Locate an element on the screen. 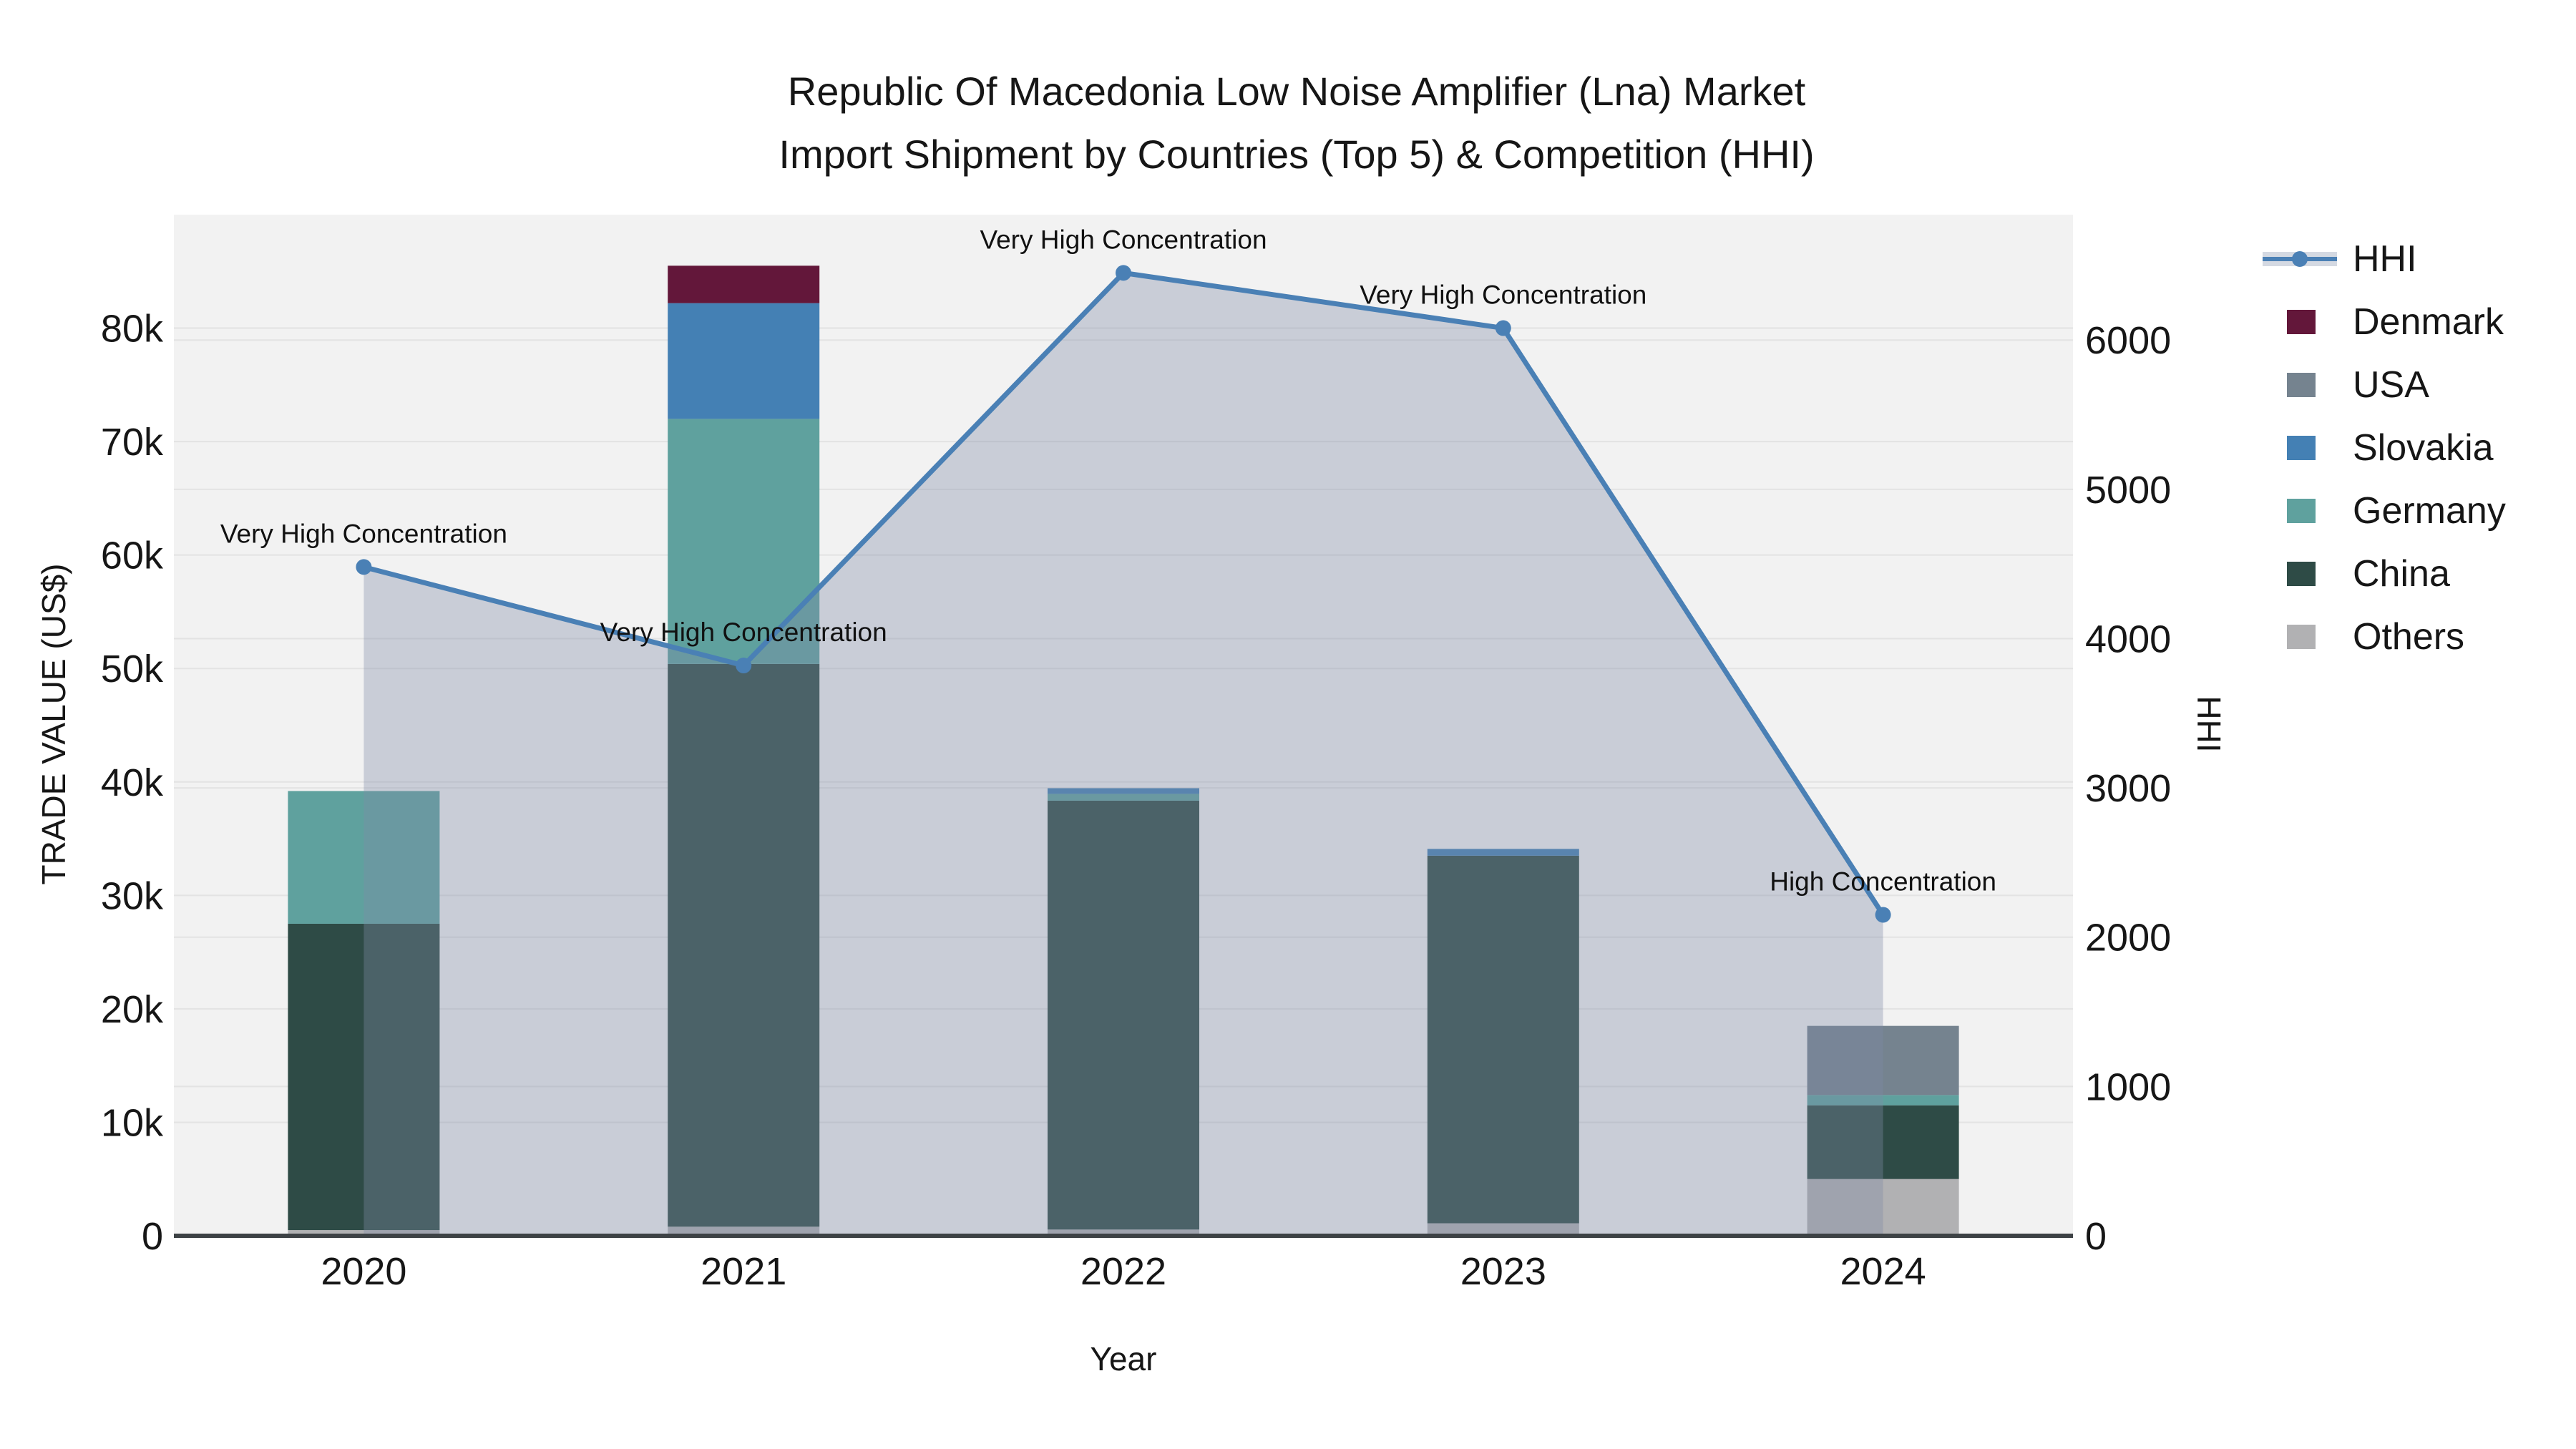 The width and height of the screenshot is (2576, 1449). bar-segment-2021-others is located at coordinates (744, 1231).